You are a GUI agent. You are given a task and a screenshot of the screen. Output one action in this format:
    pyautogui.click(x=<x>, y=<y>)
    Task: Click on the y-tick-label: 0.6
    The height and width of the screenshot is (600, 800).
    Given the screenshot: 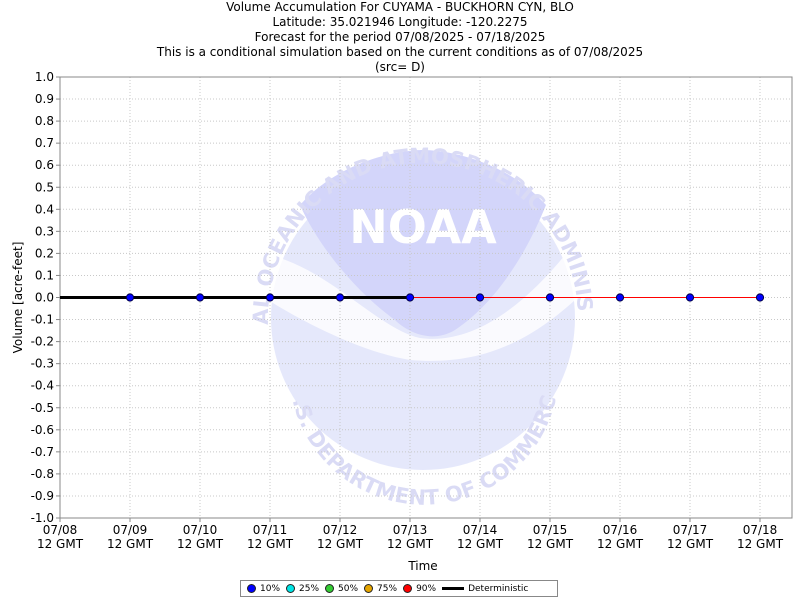 What is the action you would take?
    pyautogui.click(x=44, y=165)
    